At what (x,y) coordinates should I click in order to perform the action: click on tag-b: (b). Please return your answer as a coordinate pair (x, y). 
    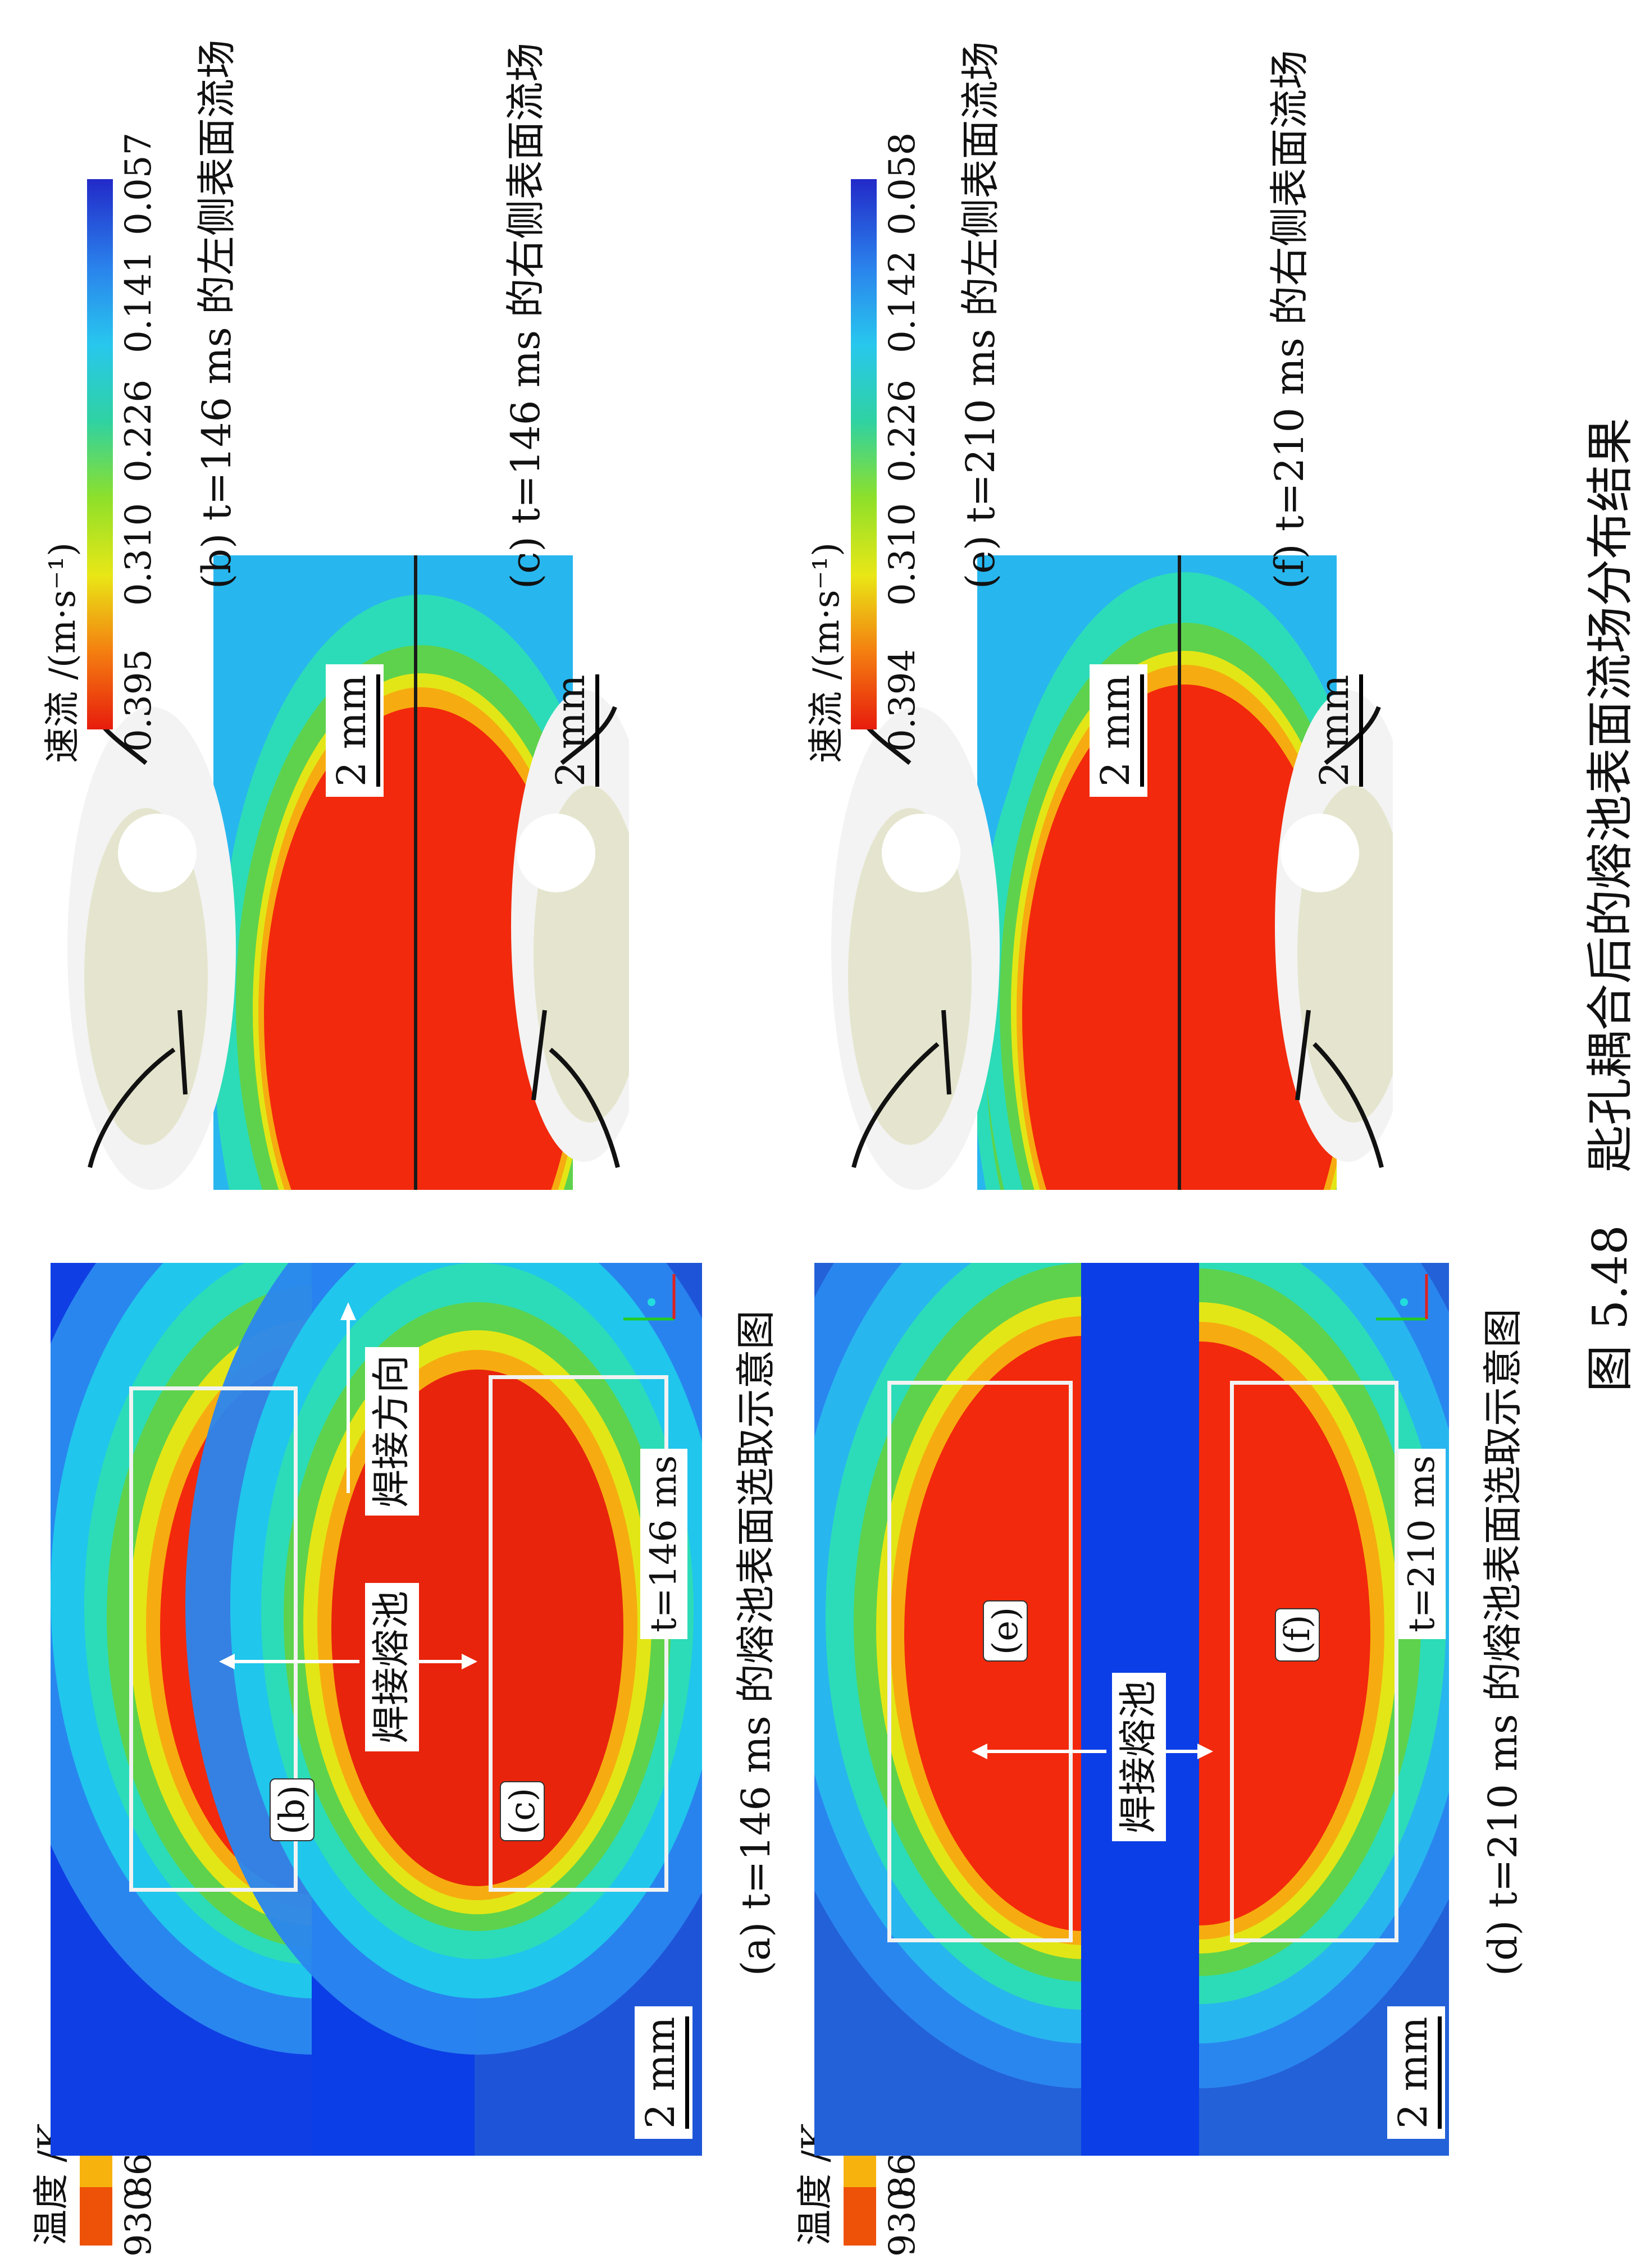
    Looking at the image, I should click on (292, 1809).